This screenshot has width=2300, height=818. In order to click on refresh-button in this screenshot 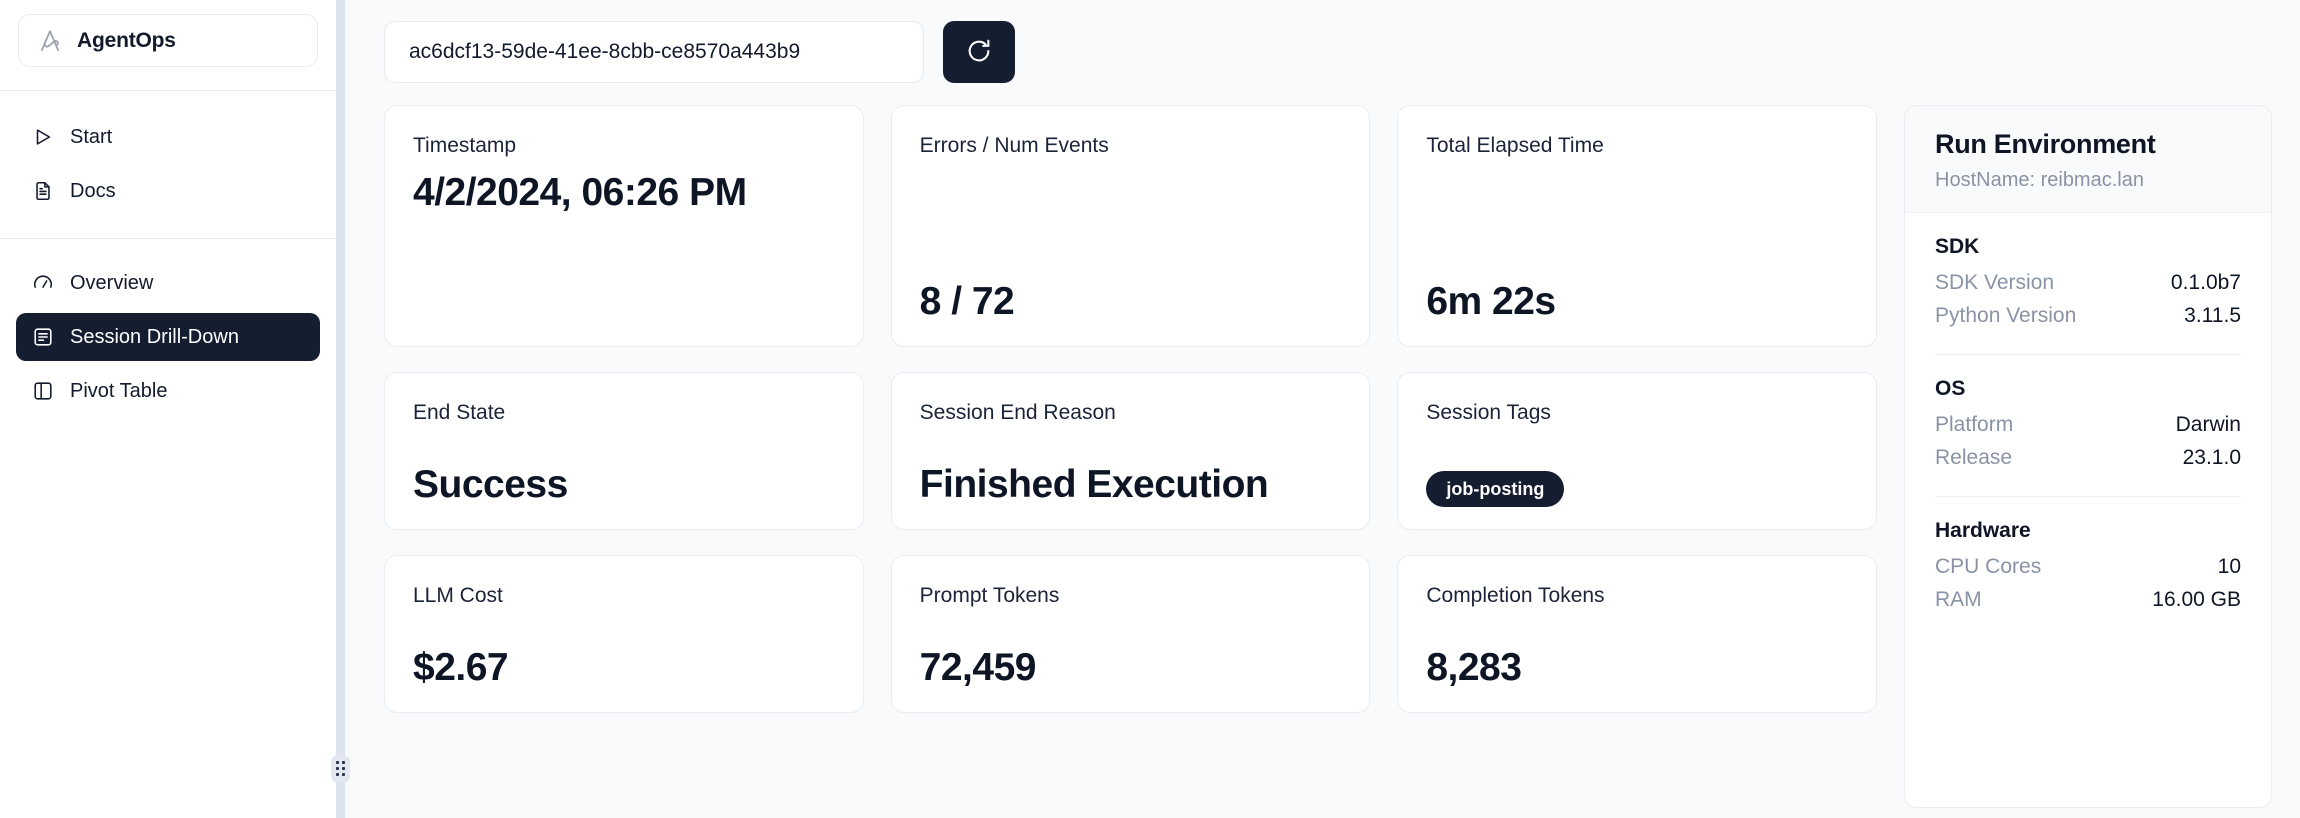, I will do `click(979, 52)`.